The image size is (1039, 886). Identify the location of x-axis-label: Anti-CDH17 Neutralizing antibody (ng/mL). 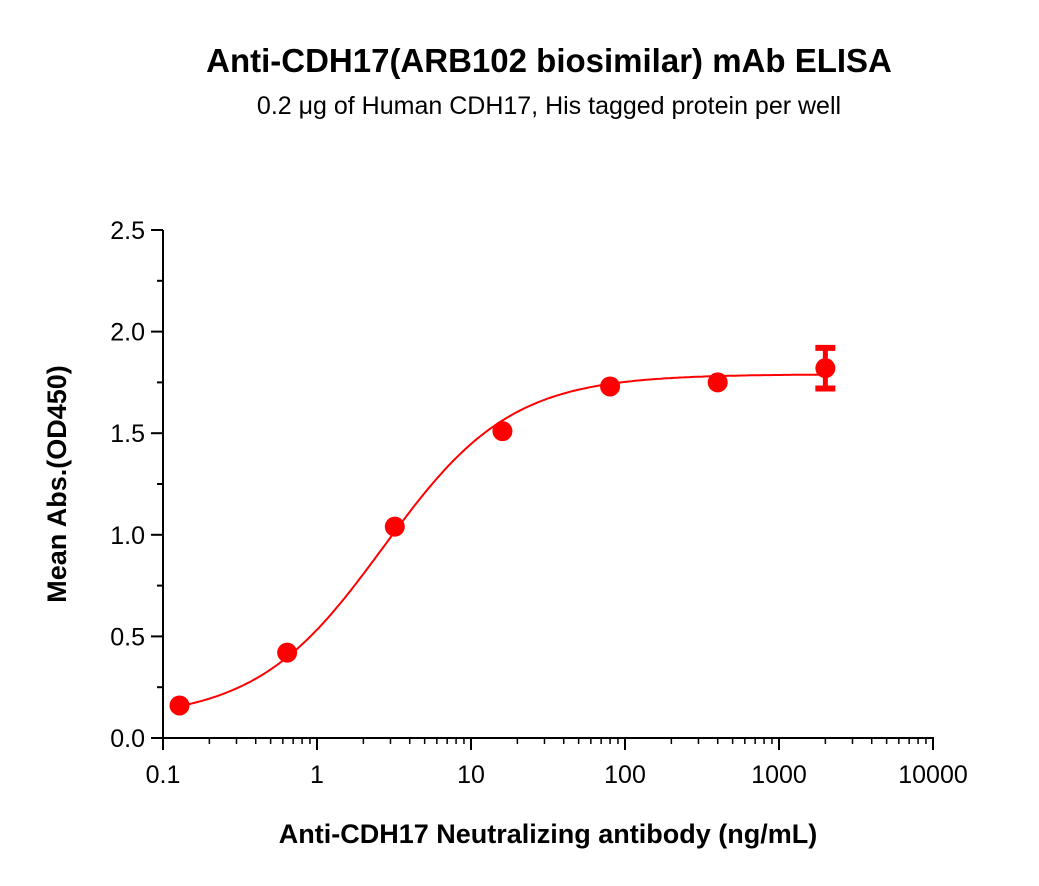
(548, 834).